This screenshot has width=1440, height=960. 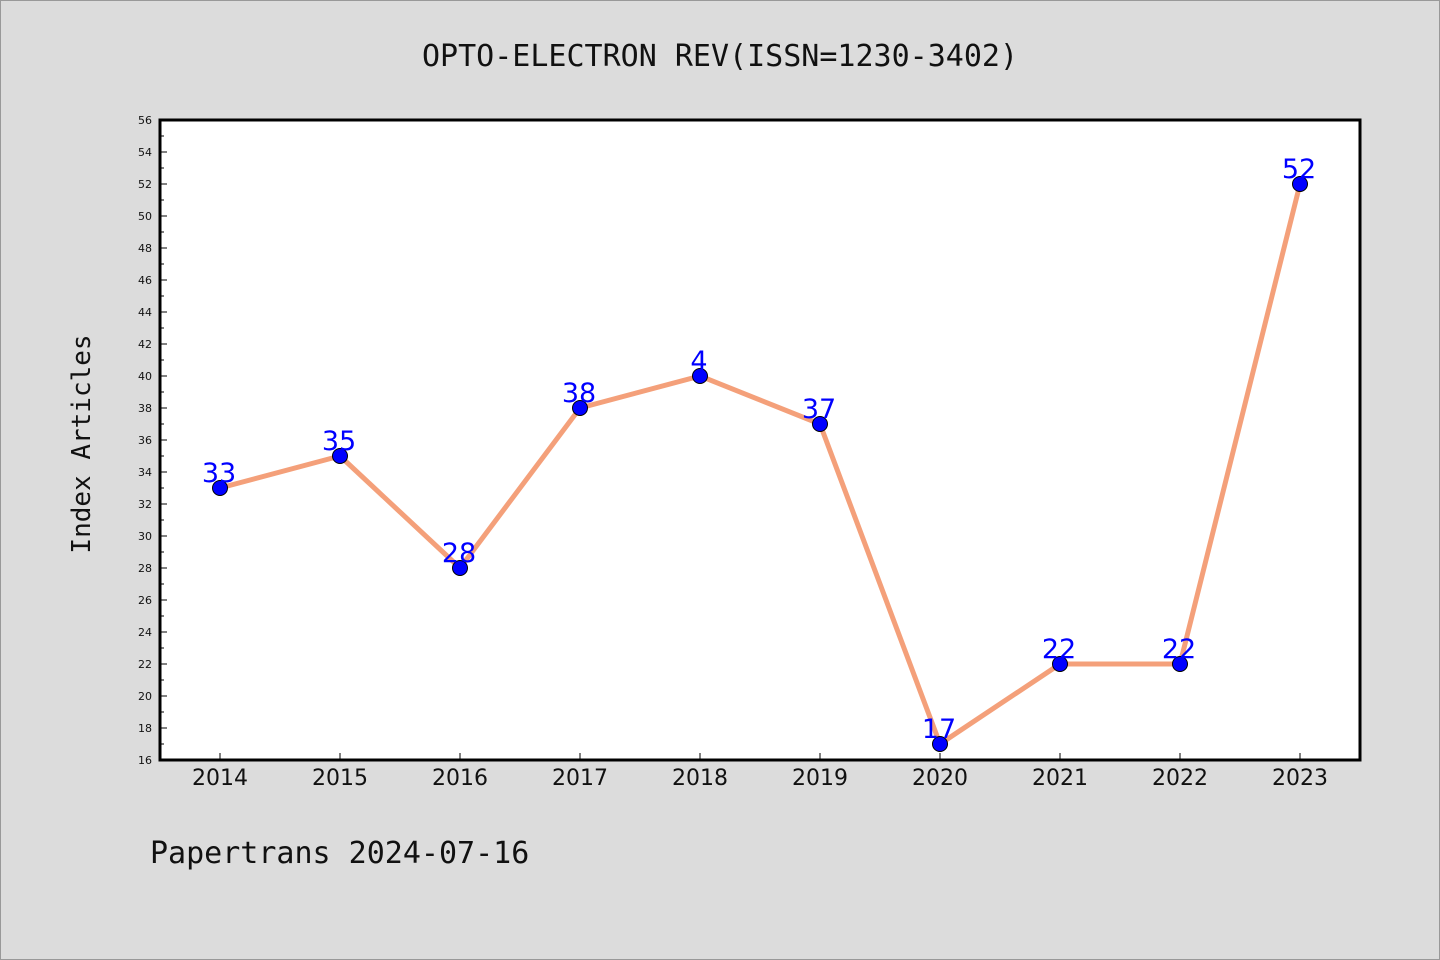 I want to click on data-label: 33, so click(x=219, y=473).